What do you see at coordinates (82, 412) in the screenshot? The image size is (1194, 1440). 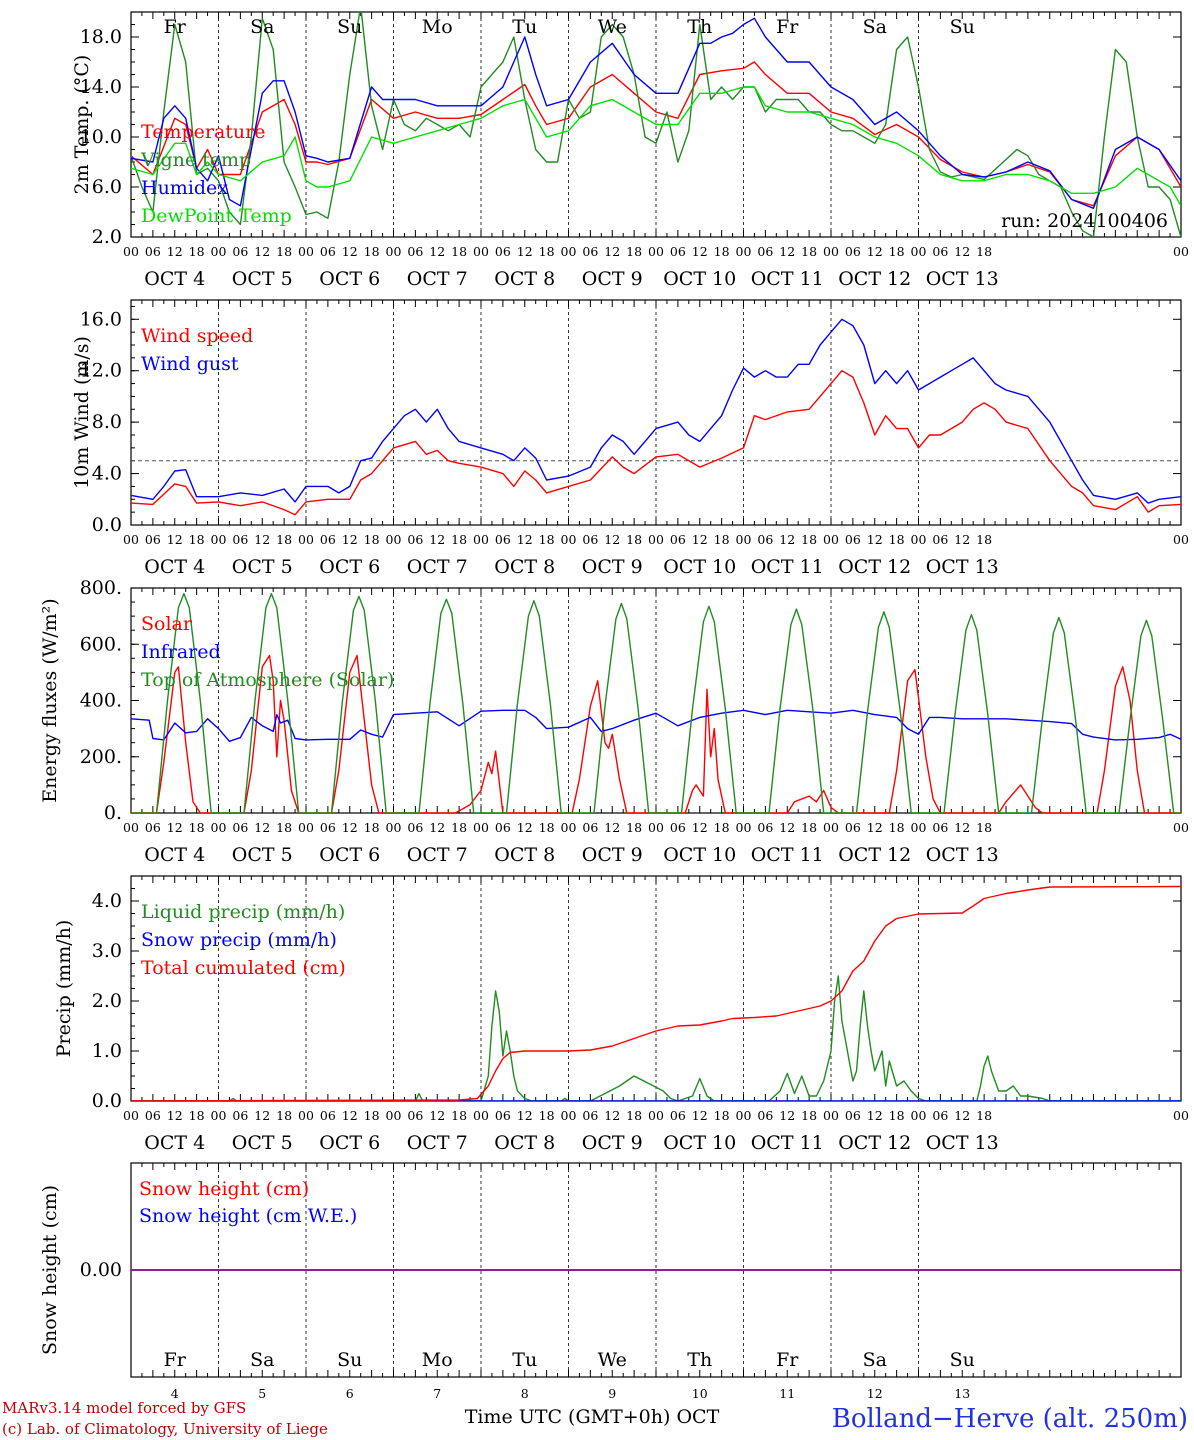 I see `y-axis-title: 10m Wind (m/s)` at bounding box center [82, 412].